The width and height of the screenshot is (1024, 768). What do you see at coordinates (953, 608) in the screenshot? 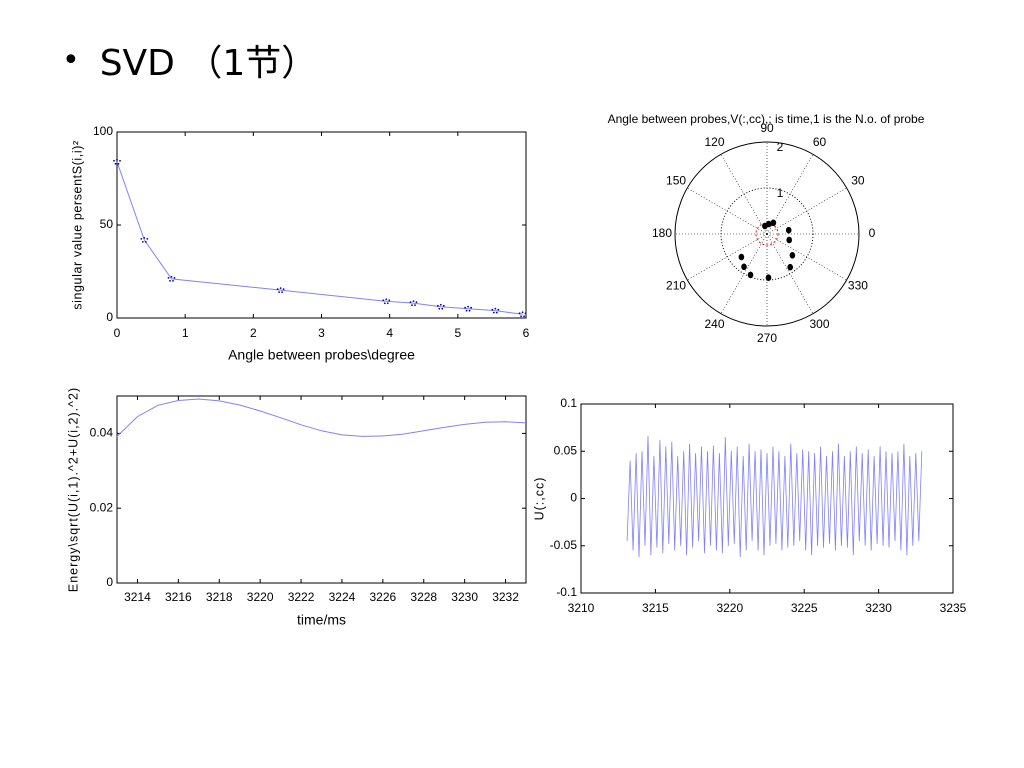
I see `x-tick-label: 3235` at bounding box center [953, 608].